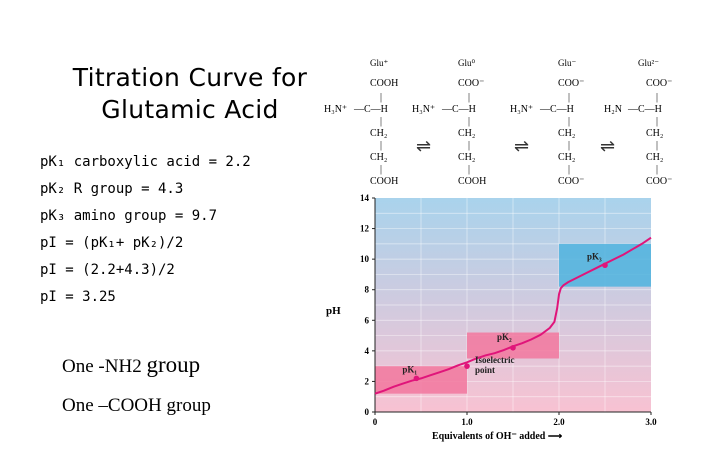 Image resolution: width=720 pixels, height=450 pixels. What do you see at coordinates (648, 63) in the screenshot?
I see `species-label: Glu²⁻` at bounding box center [648, 63].